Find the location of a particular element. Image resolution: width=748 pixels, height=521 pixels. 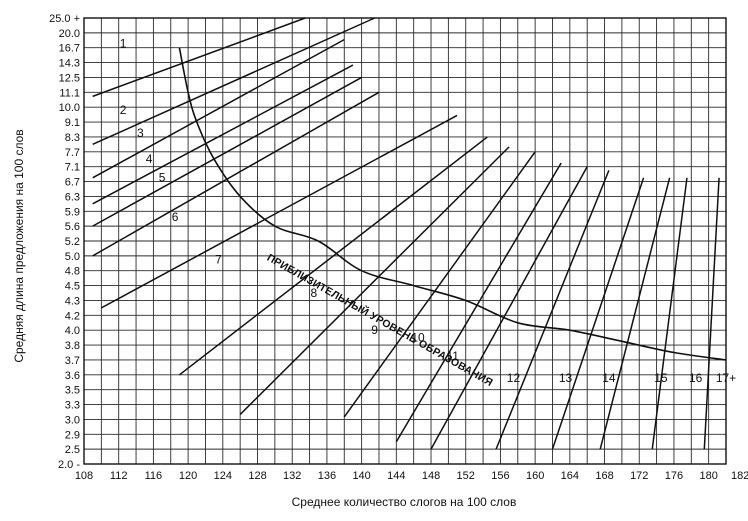

x-tick-label: 128 is located at coordinates (257, 476).